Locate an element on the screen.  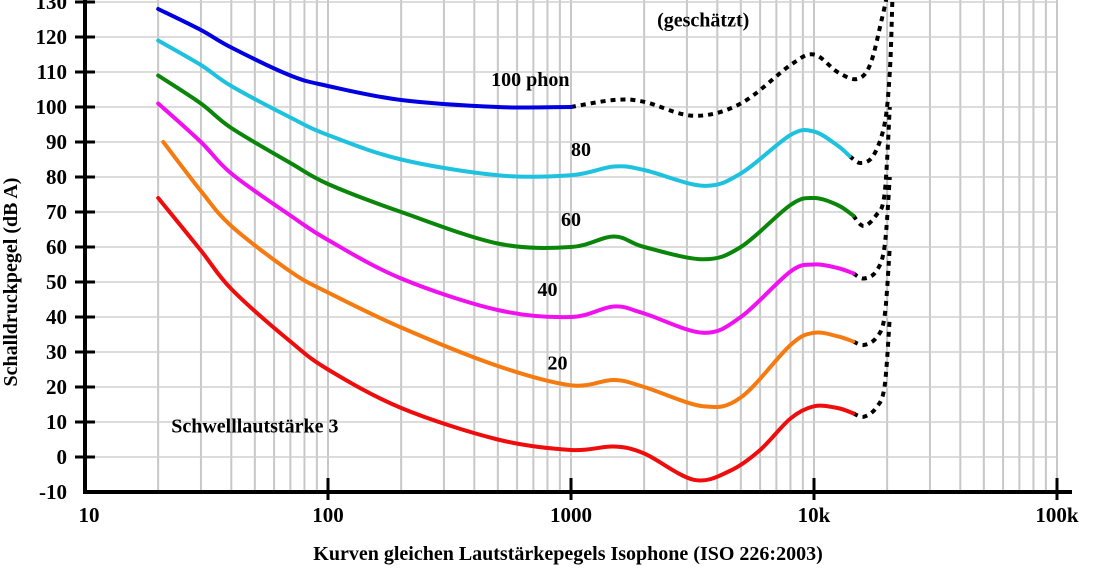
x-tick-label: 1000 is located at coordinates (571, 515).